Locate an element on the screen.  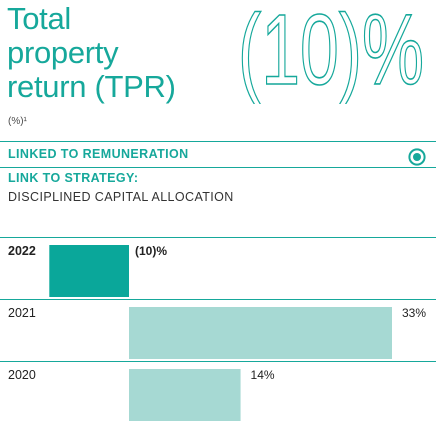
divider-chart-top is located at coordinates (218, 237).